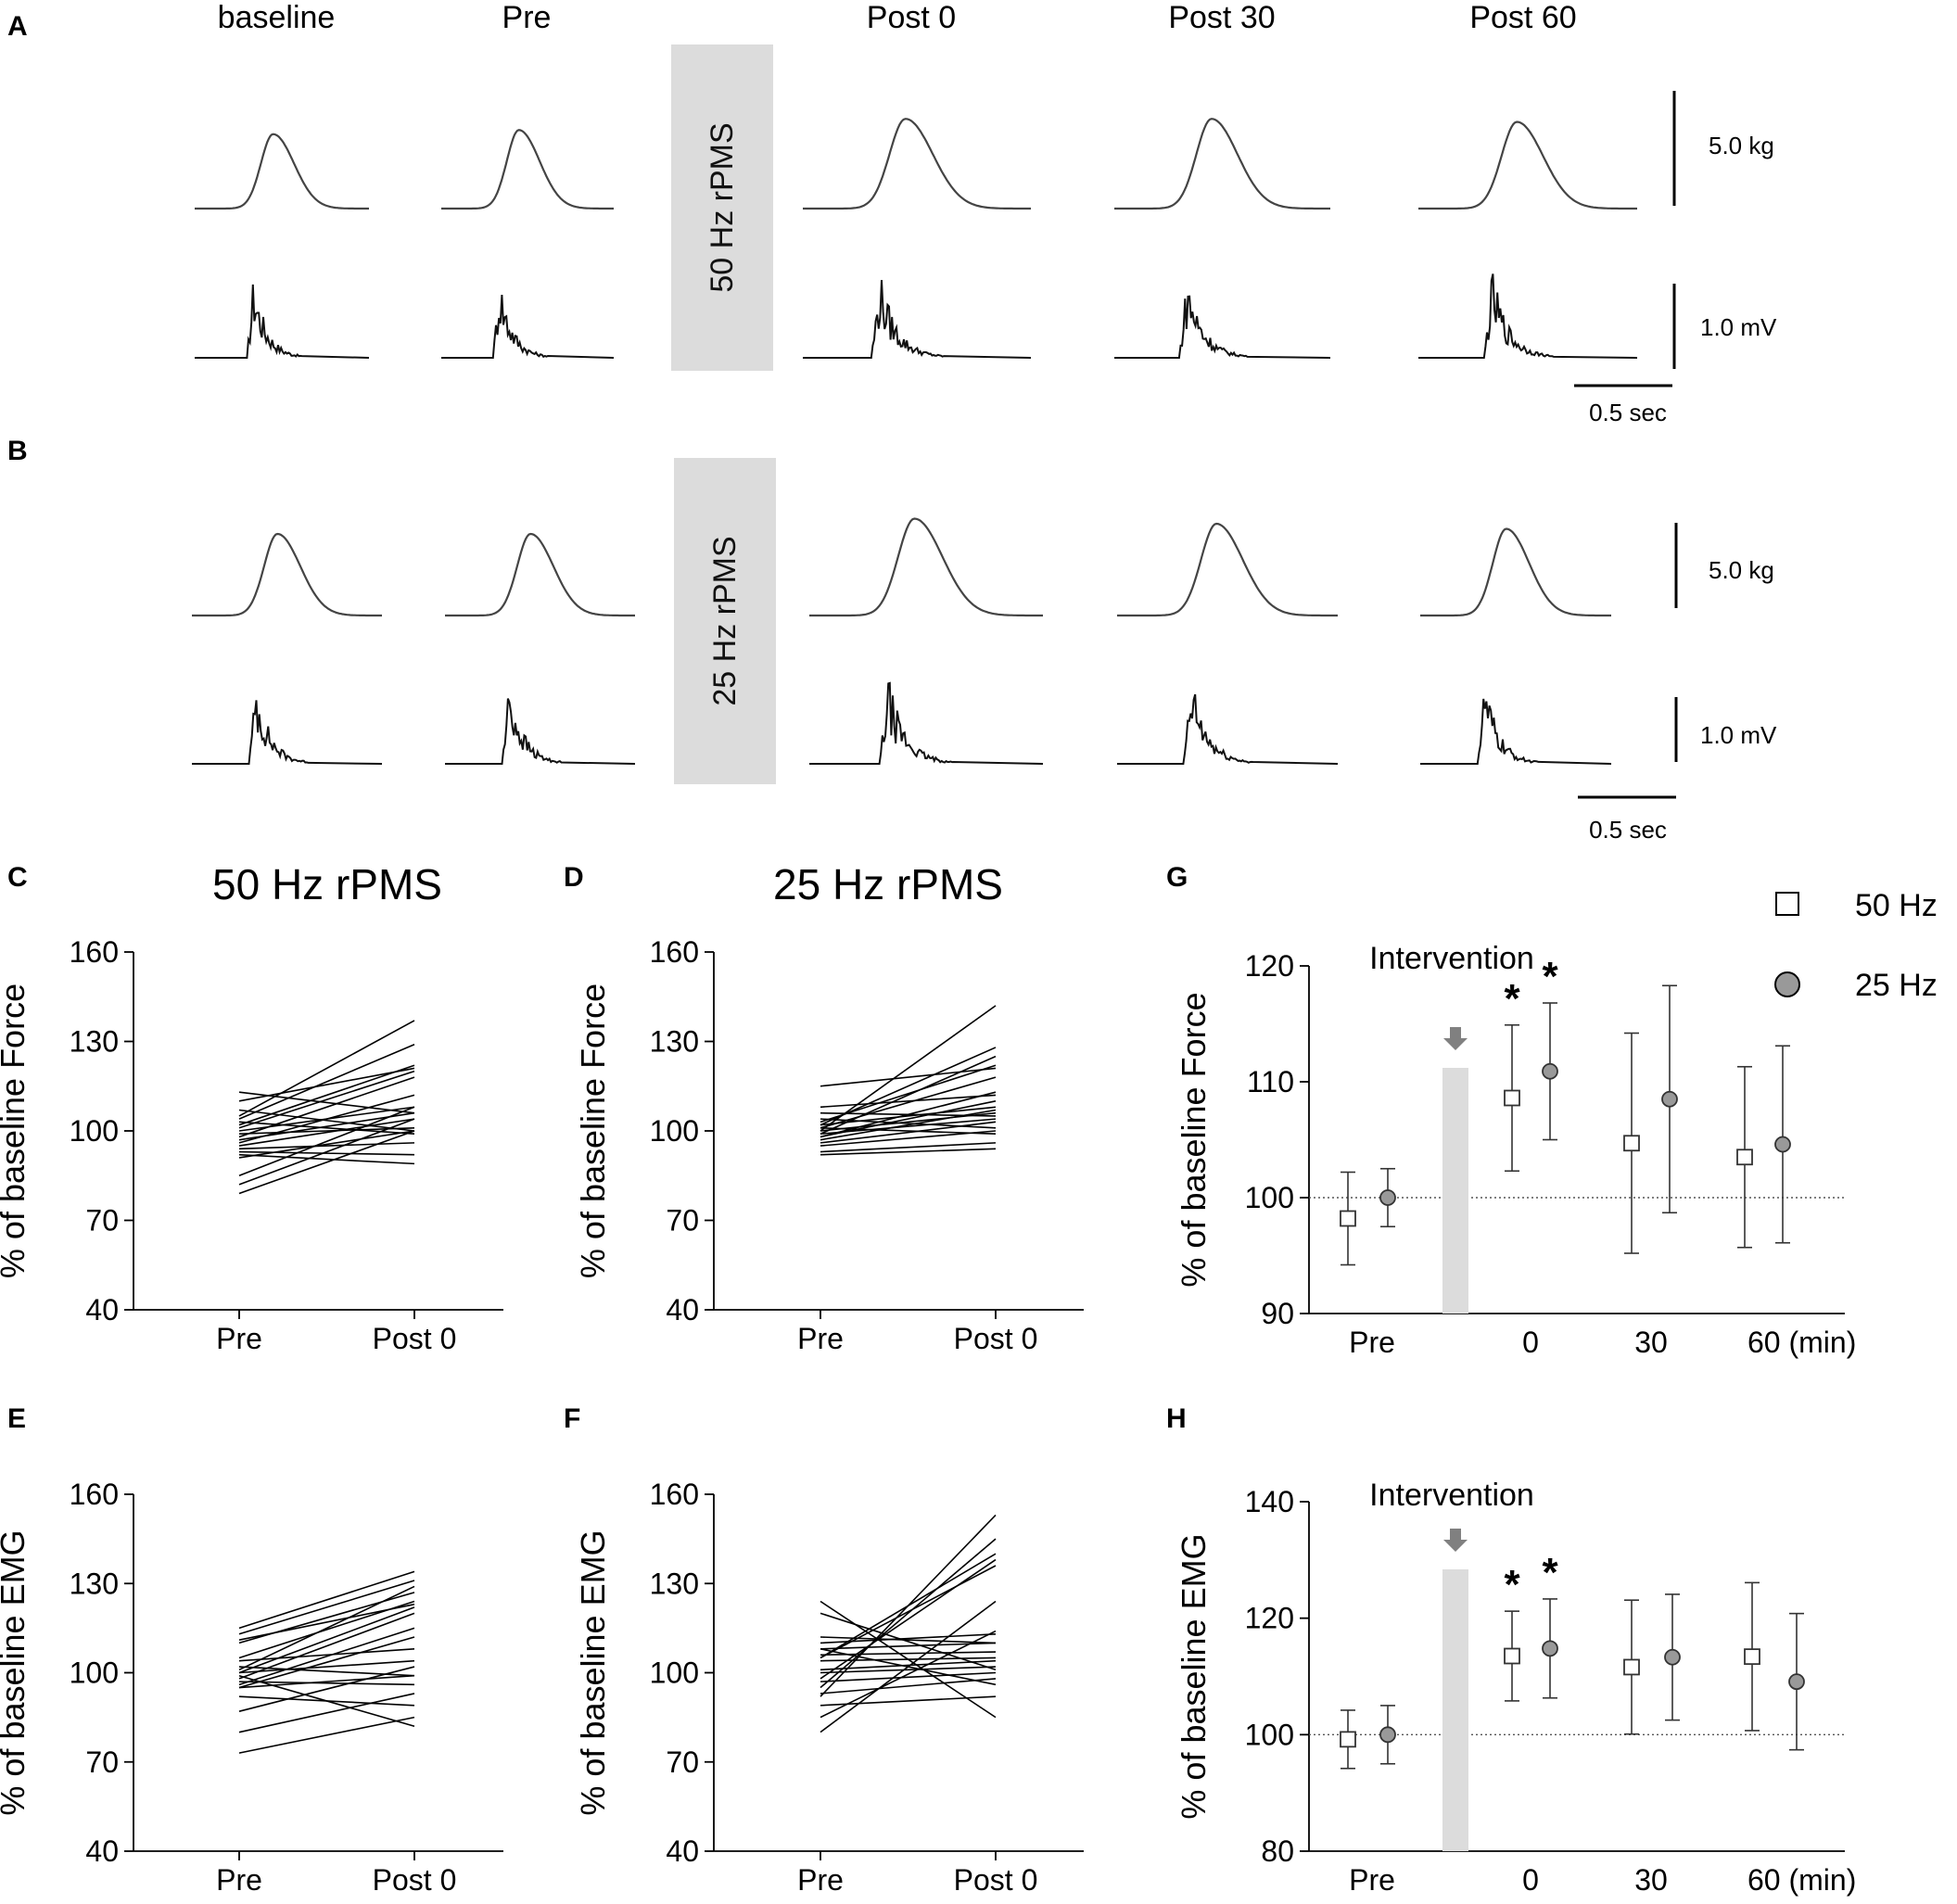 This screenshot has width=1957, height=1904. Describe the element at coordinates (16, 1418) in the screenshot. I see `panel-letter-e: E` at that location.